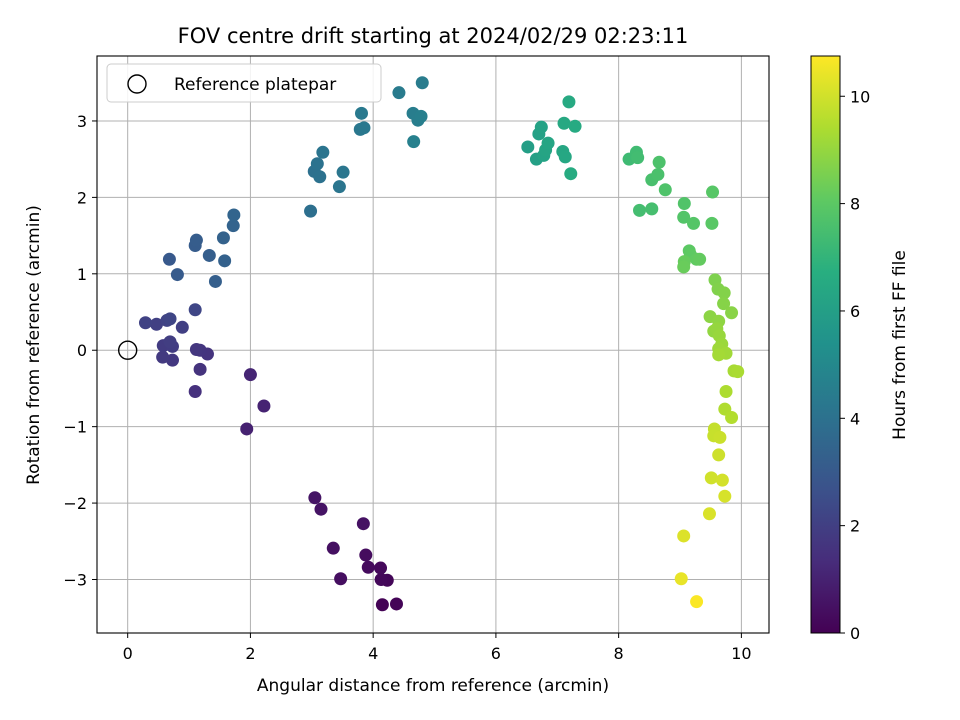 The width and height of the screenshot is (960, 720). Describe the element at coordinates (855, 633) in the screenshot. I see `colorbar-tick-label: 0` at that location.